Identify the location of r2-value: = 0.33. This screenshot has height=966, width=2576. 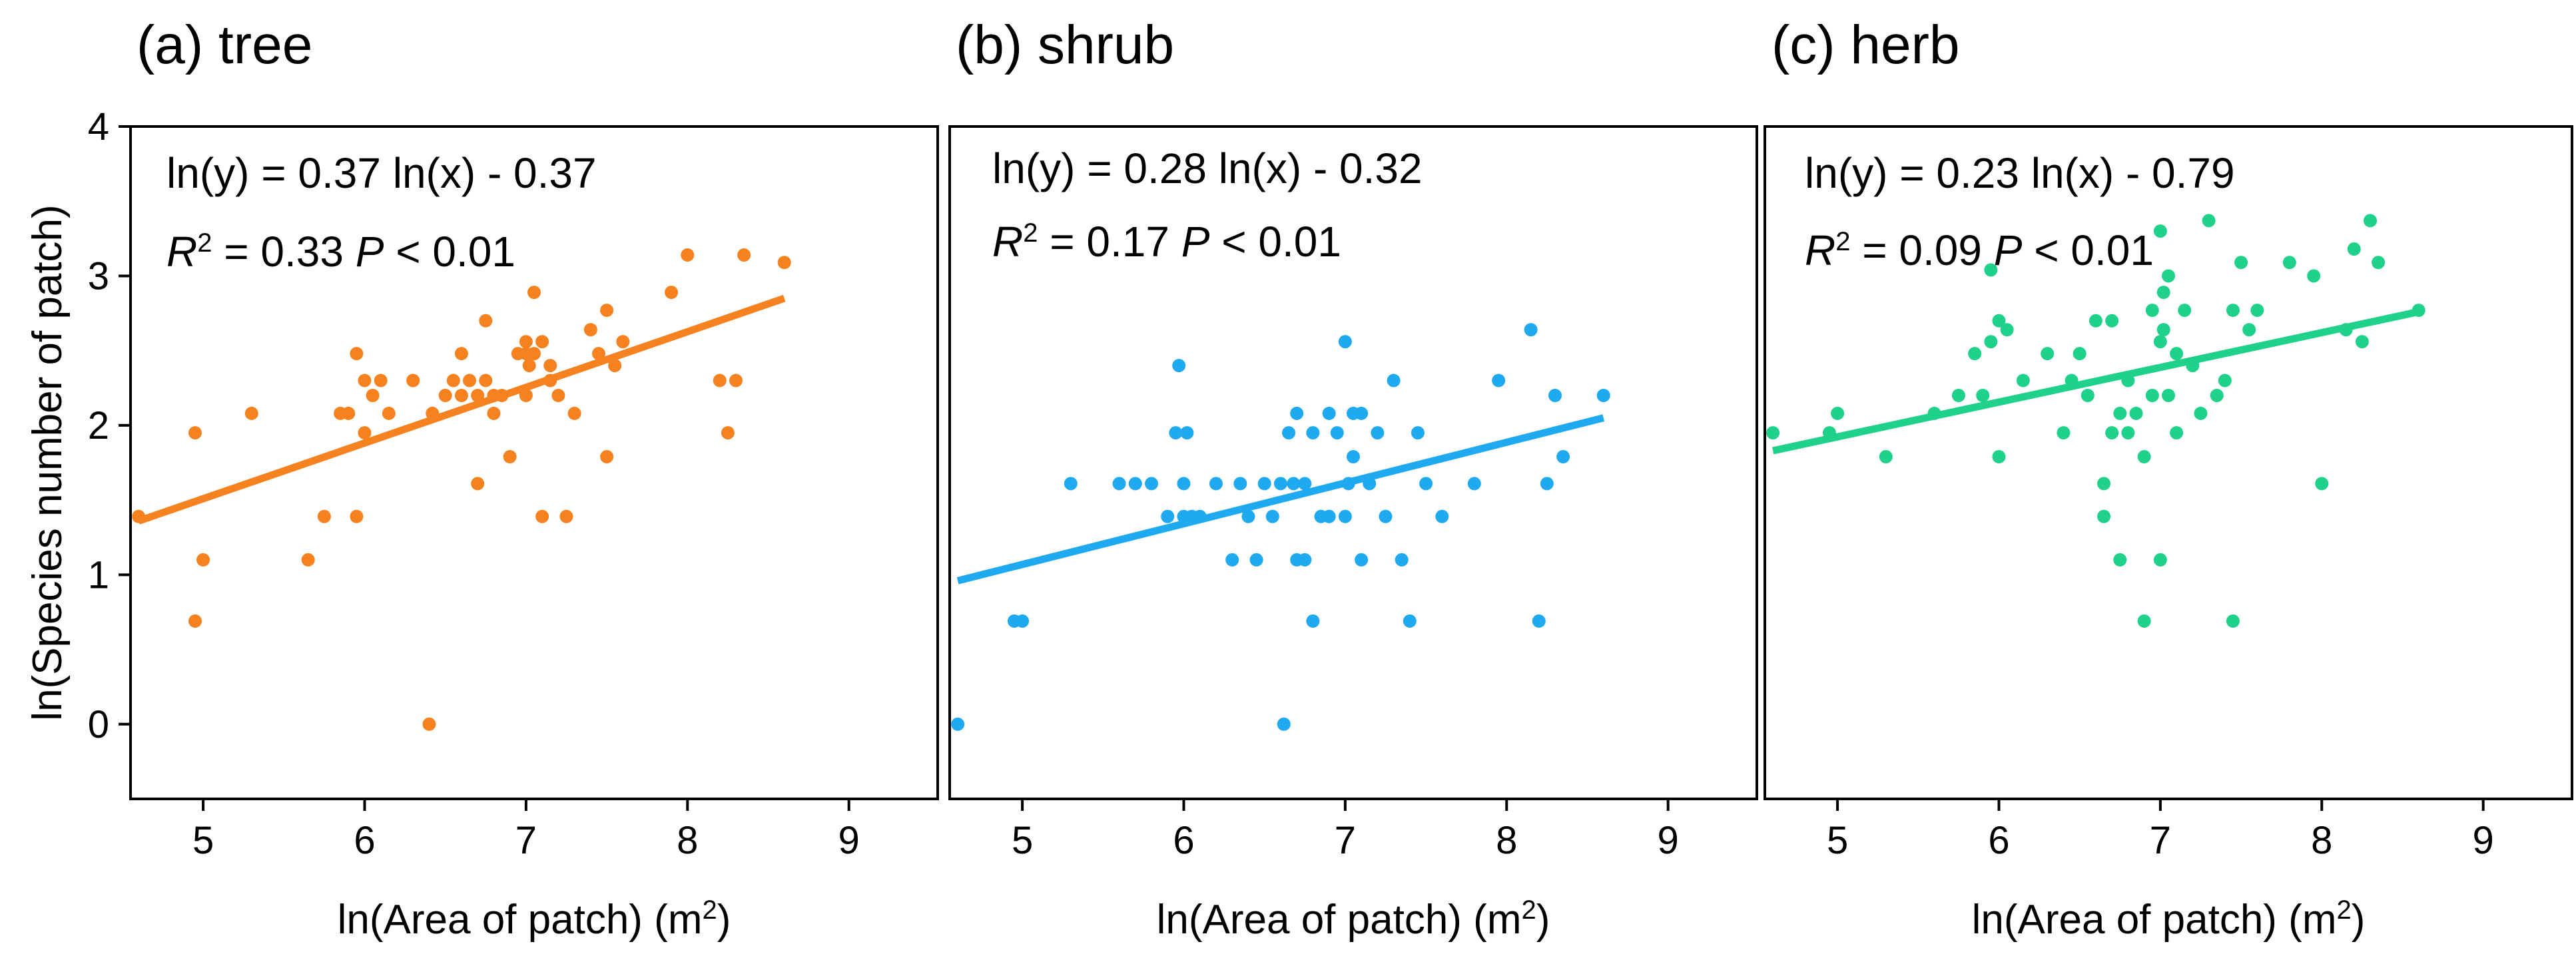
(283, 252).